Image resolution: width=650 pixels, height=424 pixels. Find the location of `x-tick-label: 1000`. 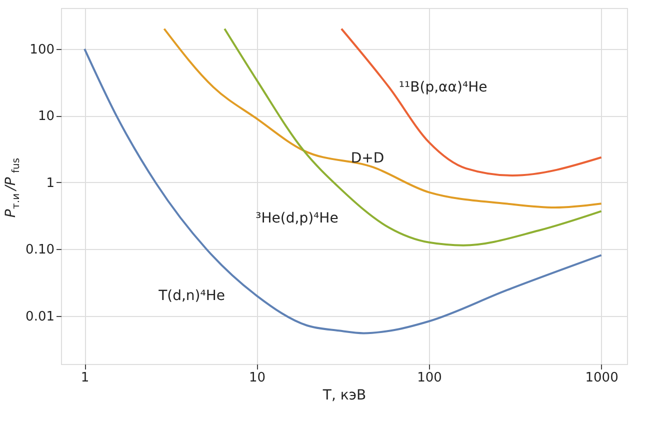

x-tick-label: 1000 is located at coordinates (601, 378).